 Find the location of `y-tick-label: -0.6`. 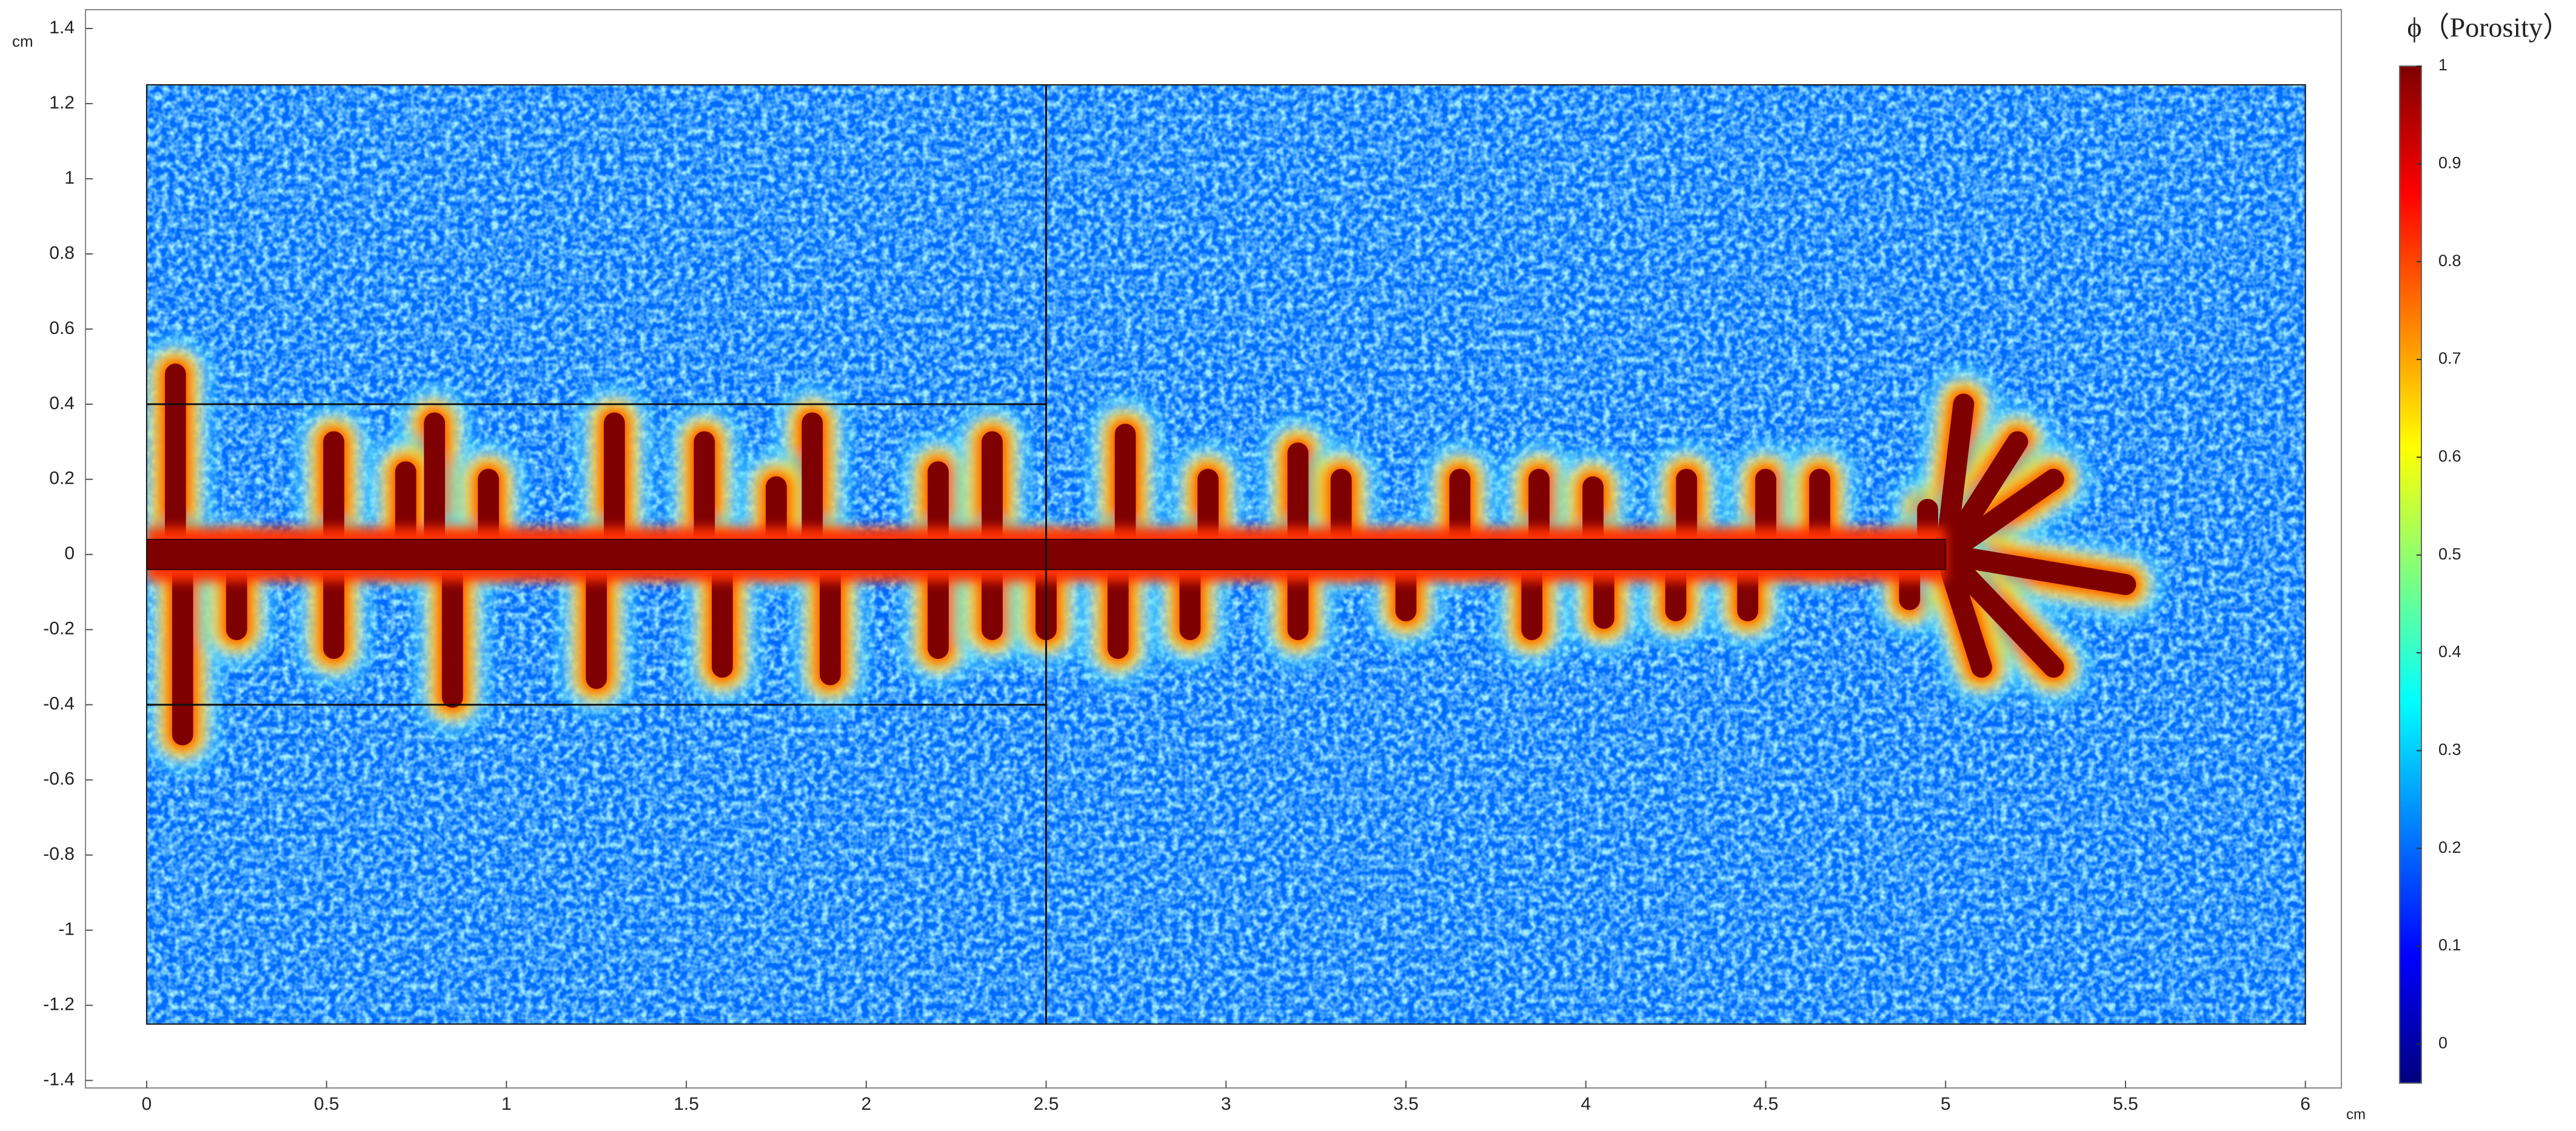

y-tick-label: -0.6 is located at coordinates (59, 779).